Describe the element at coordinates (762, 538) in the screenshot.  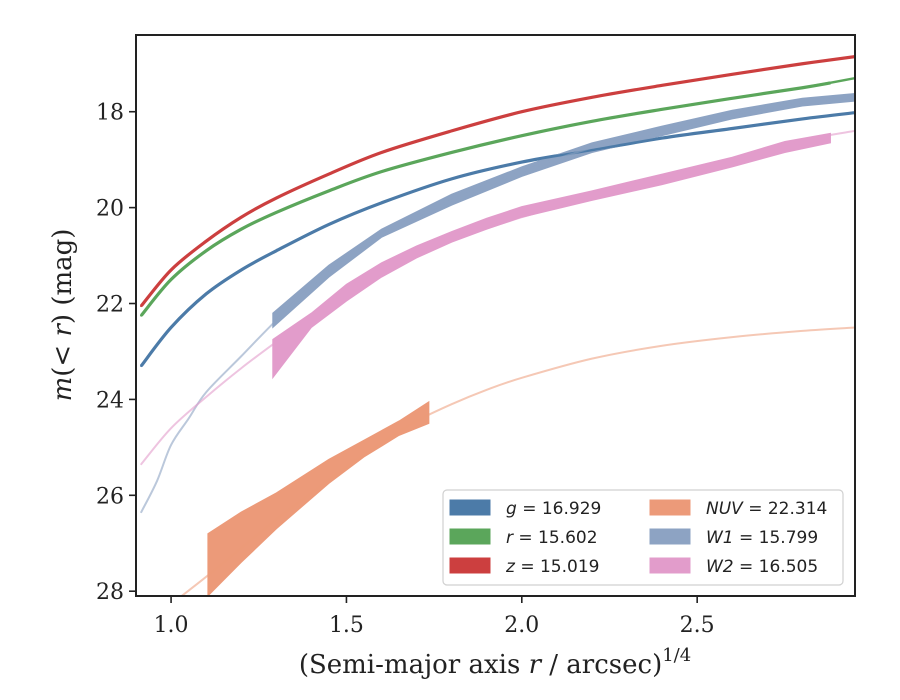
I see `legend-label-w1: W1 = 15.799` at that location.